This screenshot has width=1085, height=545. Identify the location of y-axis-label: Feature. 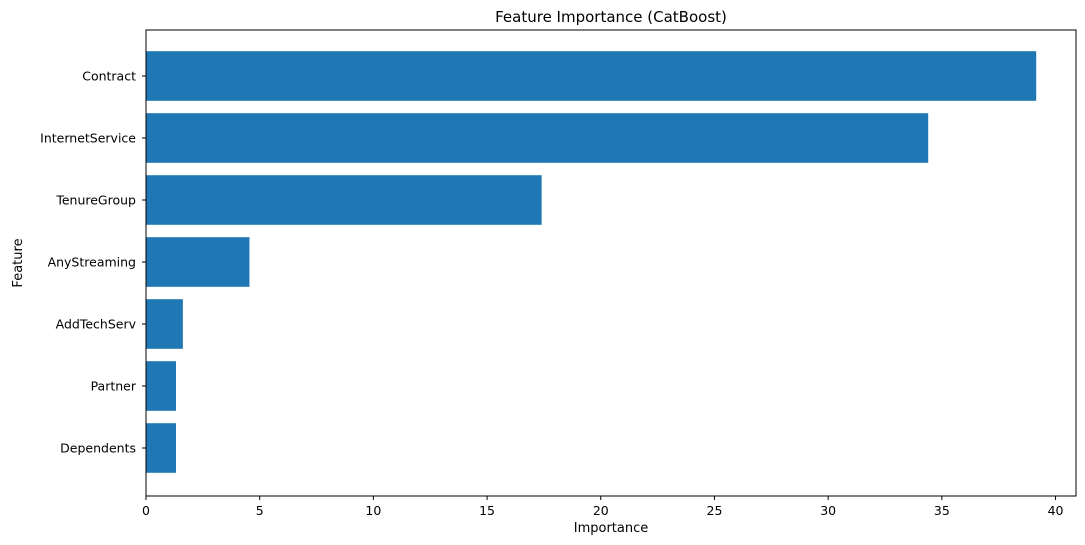
(18, 262).